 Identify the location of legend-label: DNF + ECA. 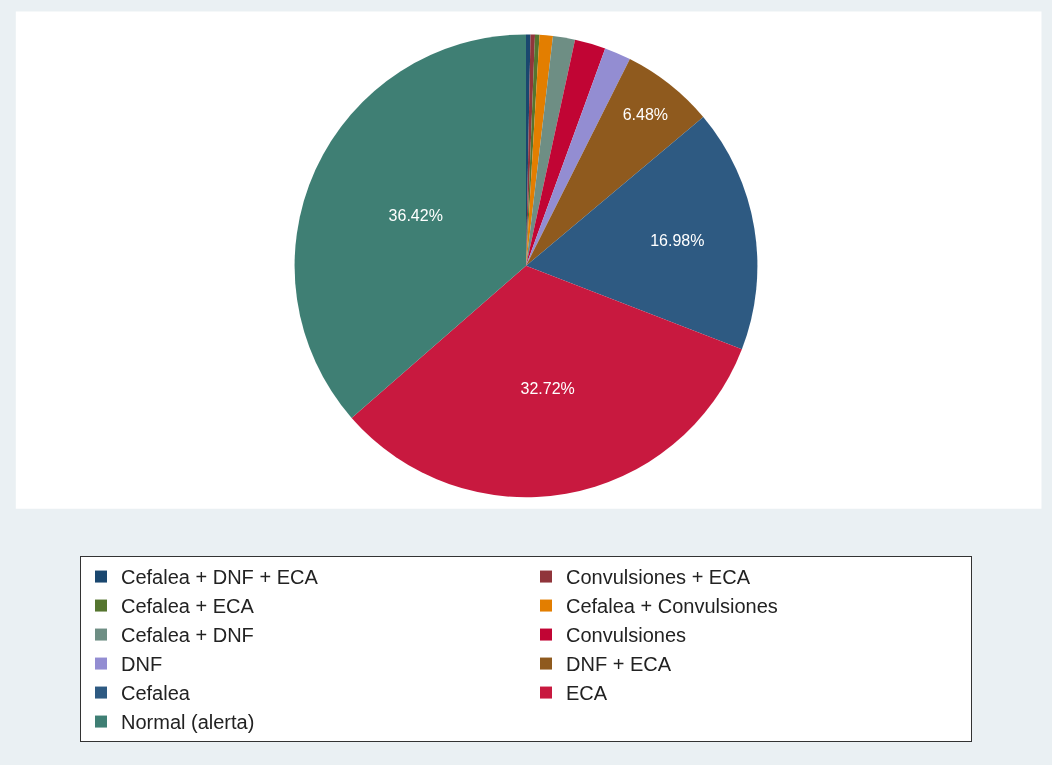
(619, 664).